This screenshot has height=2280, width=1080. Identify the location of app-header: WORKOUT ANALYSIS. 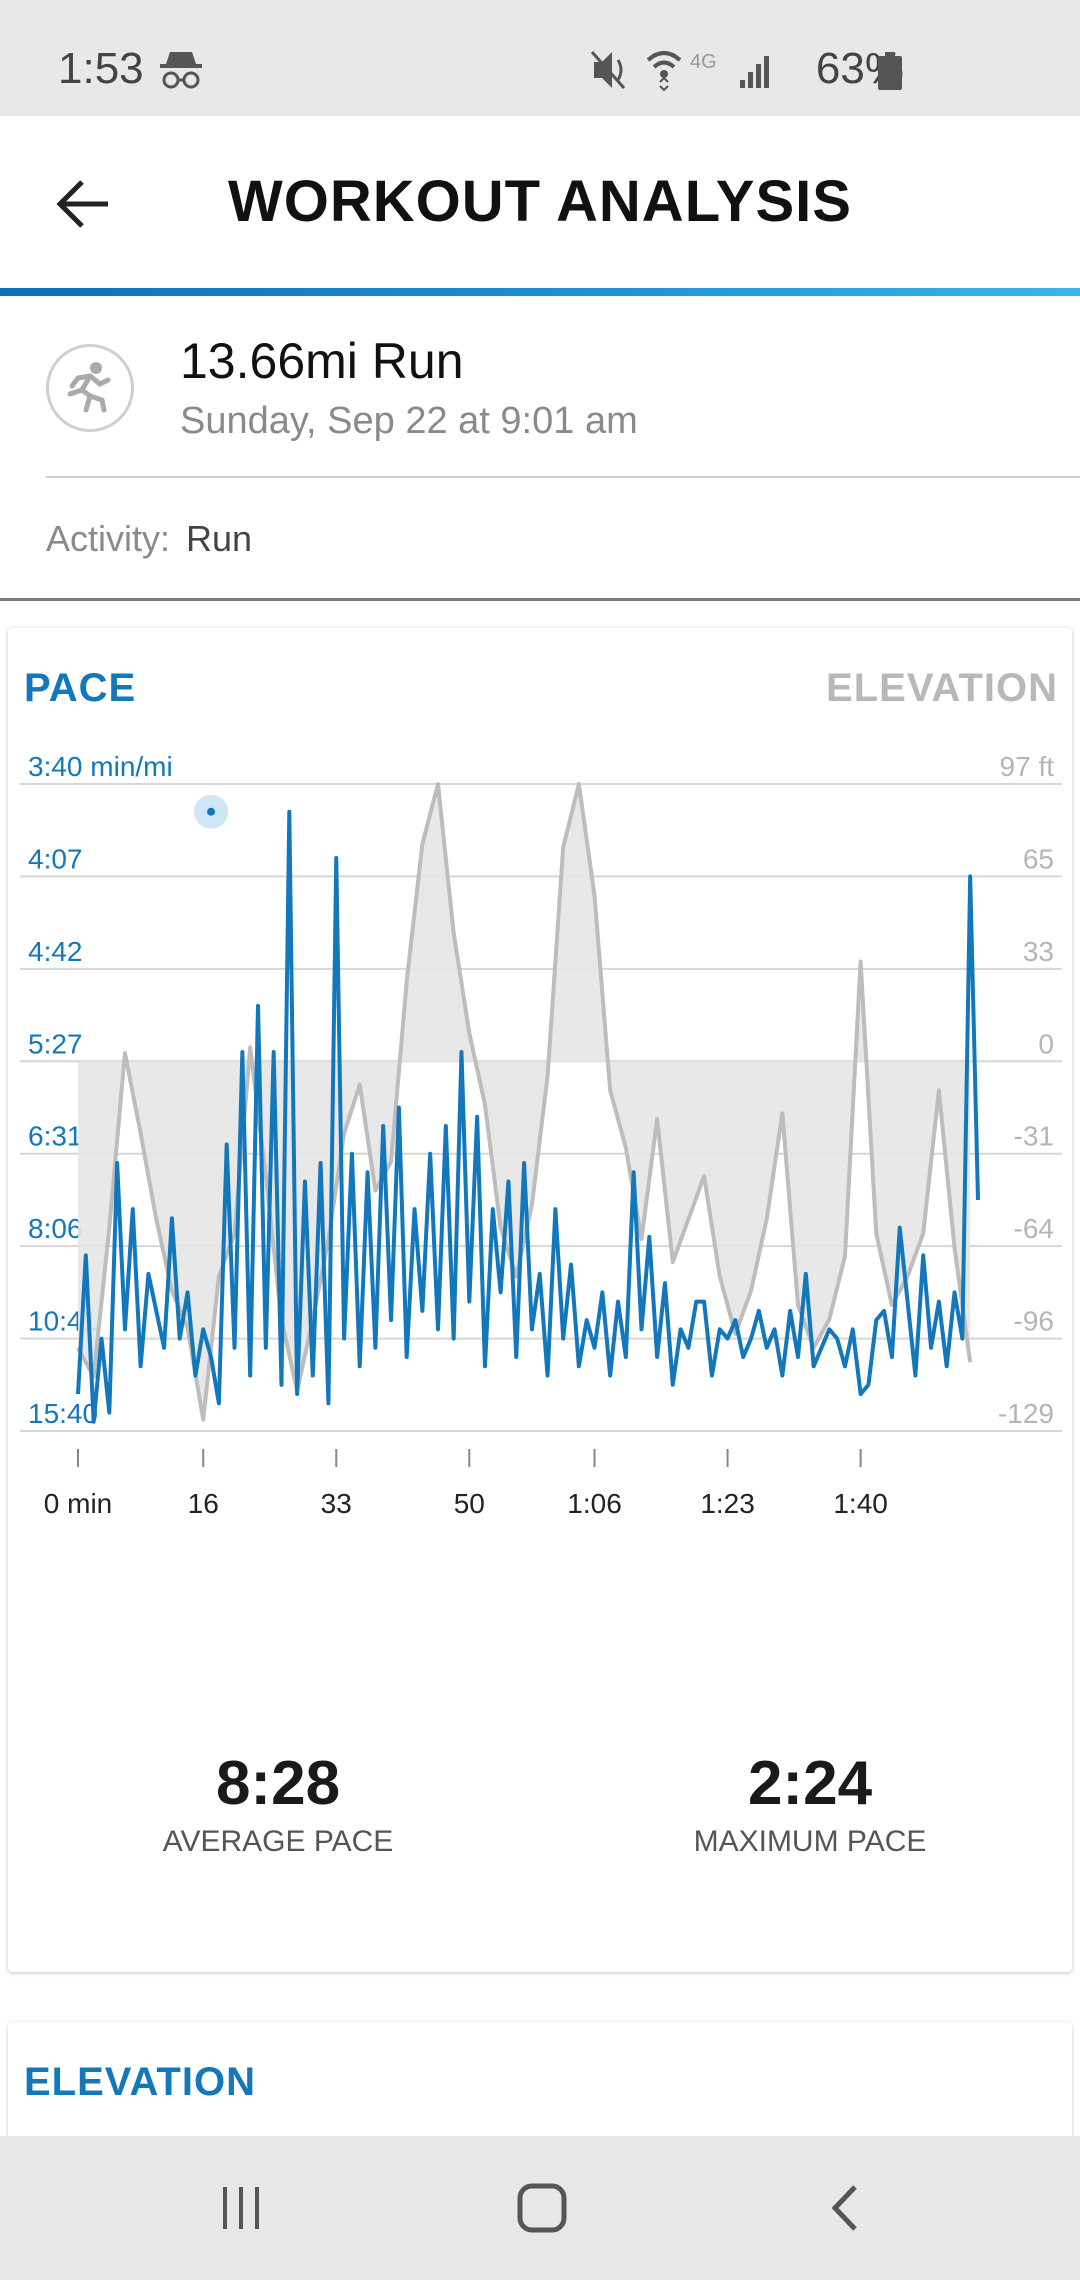
(540, 202).